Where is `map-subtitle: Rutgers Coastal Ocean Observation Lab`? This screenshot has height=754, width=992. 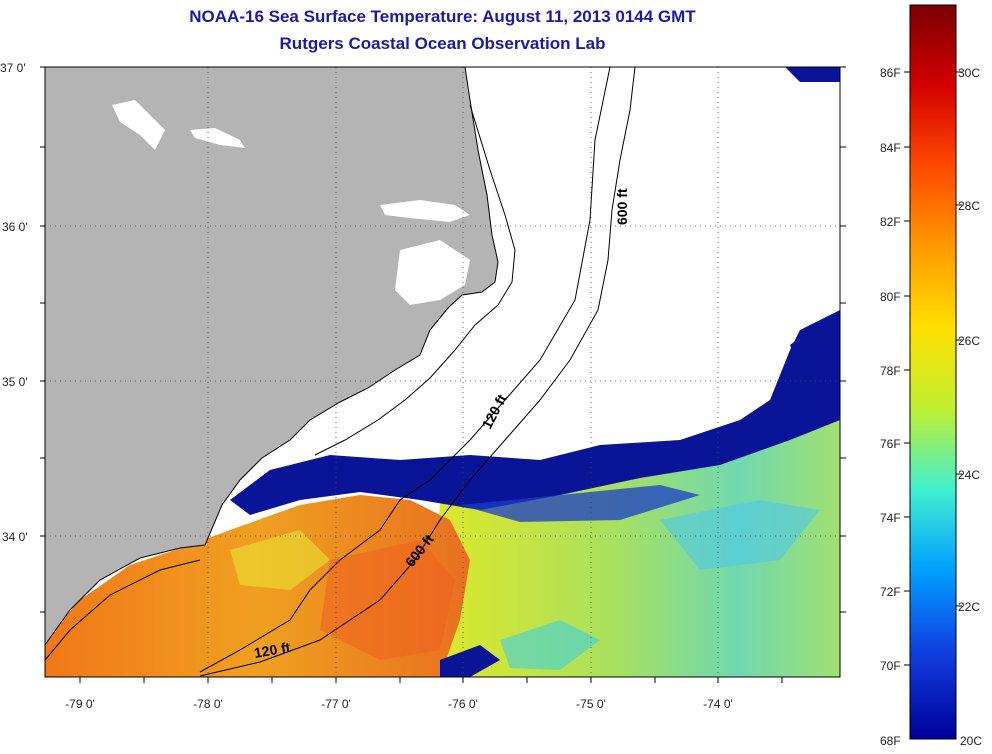 map-subtitle: Rutgers Coastal Ocean Observation Lab is located at coordinates (442, 43).